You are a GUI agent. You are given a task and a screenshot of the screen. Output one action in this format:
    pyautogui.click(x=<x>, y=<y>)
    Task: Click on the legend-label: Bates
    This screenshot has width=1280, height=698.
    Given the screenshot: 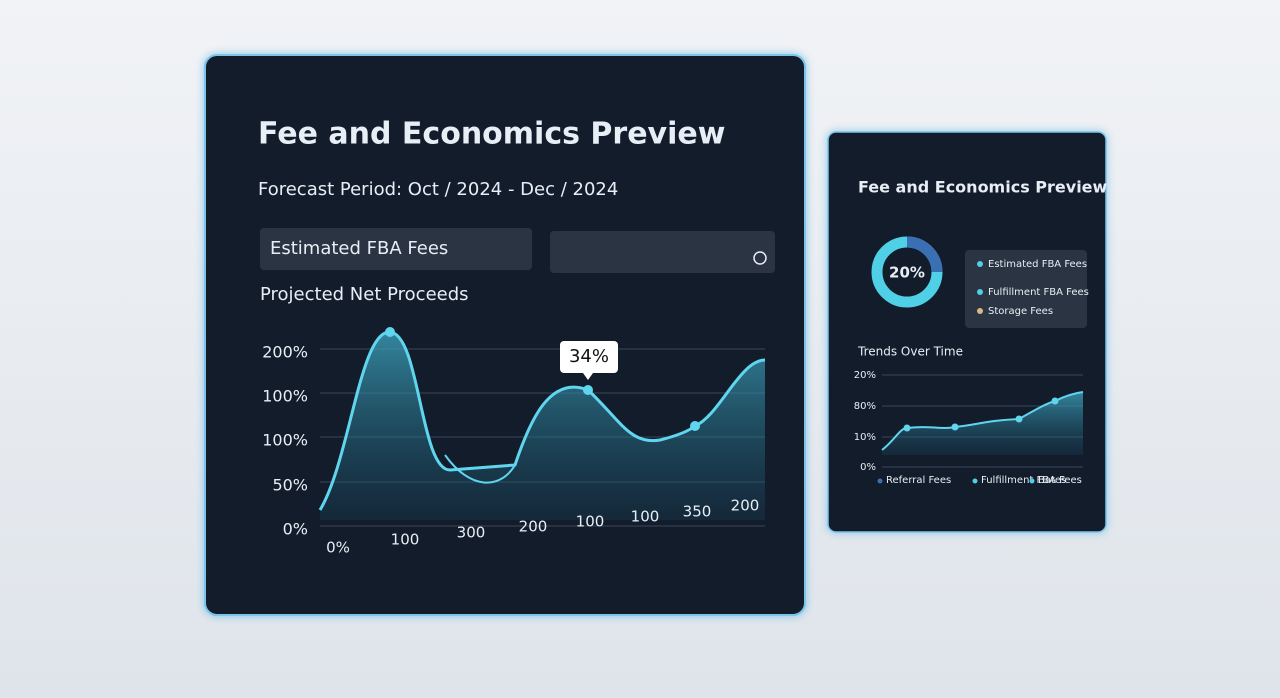 What is the action you would take?
    pyautogui.click(x=1052, y=480)
    